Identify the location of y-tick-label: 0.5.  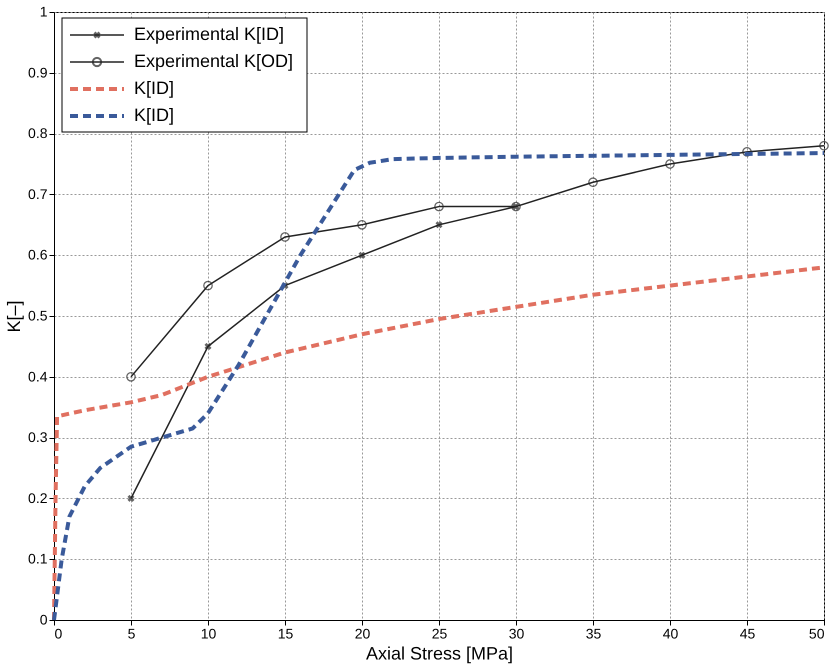
(38, 316).